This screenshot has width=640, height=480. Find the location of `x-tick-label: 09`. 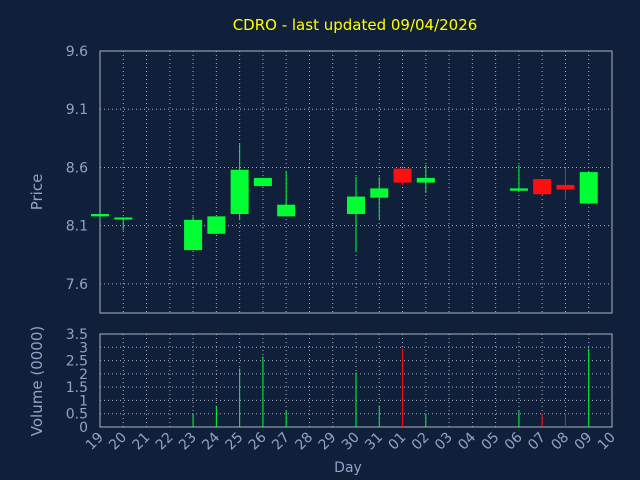

x-tick-label: 09 is located at coordinates (584, 442).